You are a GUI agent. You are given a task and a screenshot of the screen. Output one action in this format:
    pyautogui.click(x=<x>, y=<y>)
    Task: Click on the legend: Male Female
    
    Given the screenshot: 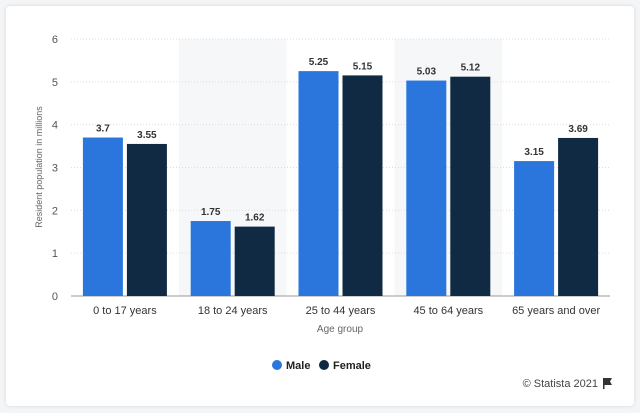 What is the action you would take?
    pyautogui.click(x=321, y=366)
    